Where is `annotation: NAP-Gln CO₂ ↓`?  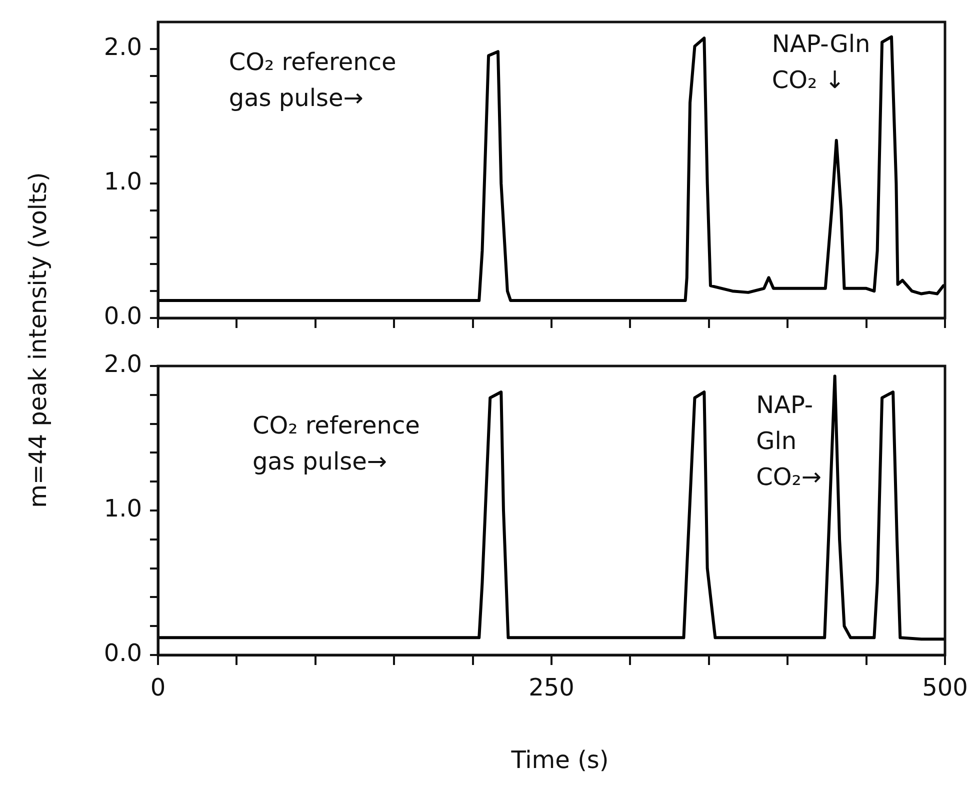 annotation: NAP-Gln CO₂ ↓ is located at coordinates (821, 62).